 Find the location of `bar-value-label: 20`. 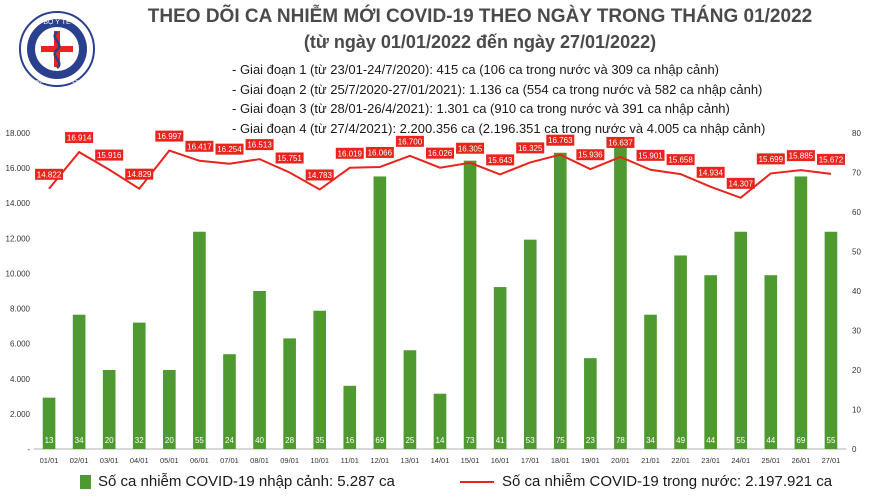

bar-value-label: 20 is located at coordinates (109, 440).